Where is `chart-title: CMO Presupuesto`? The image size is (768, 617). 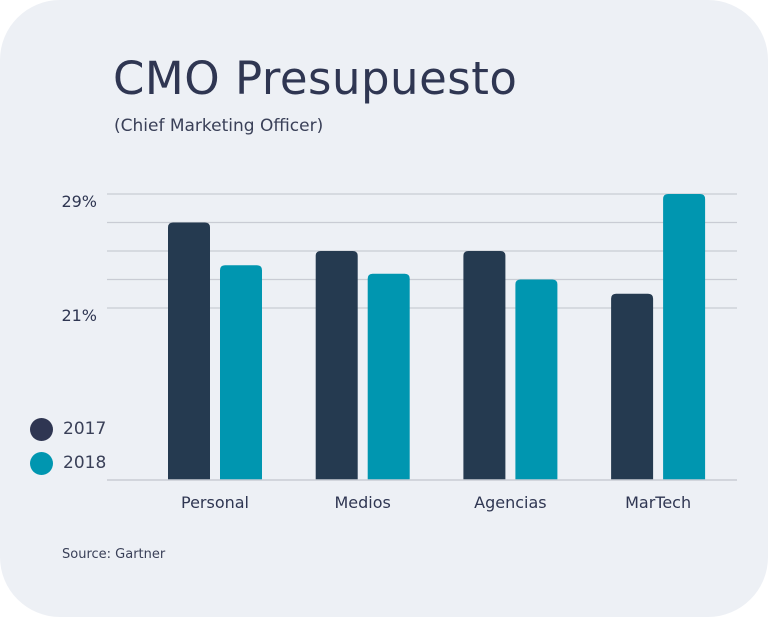
chart-title: CMO Presupuesto is located at coordinates (315, 78).